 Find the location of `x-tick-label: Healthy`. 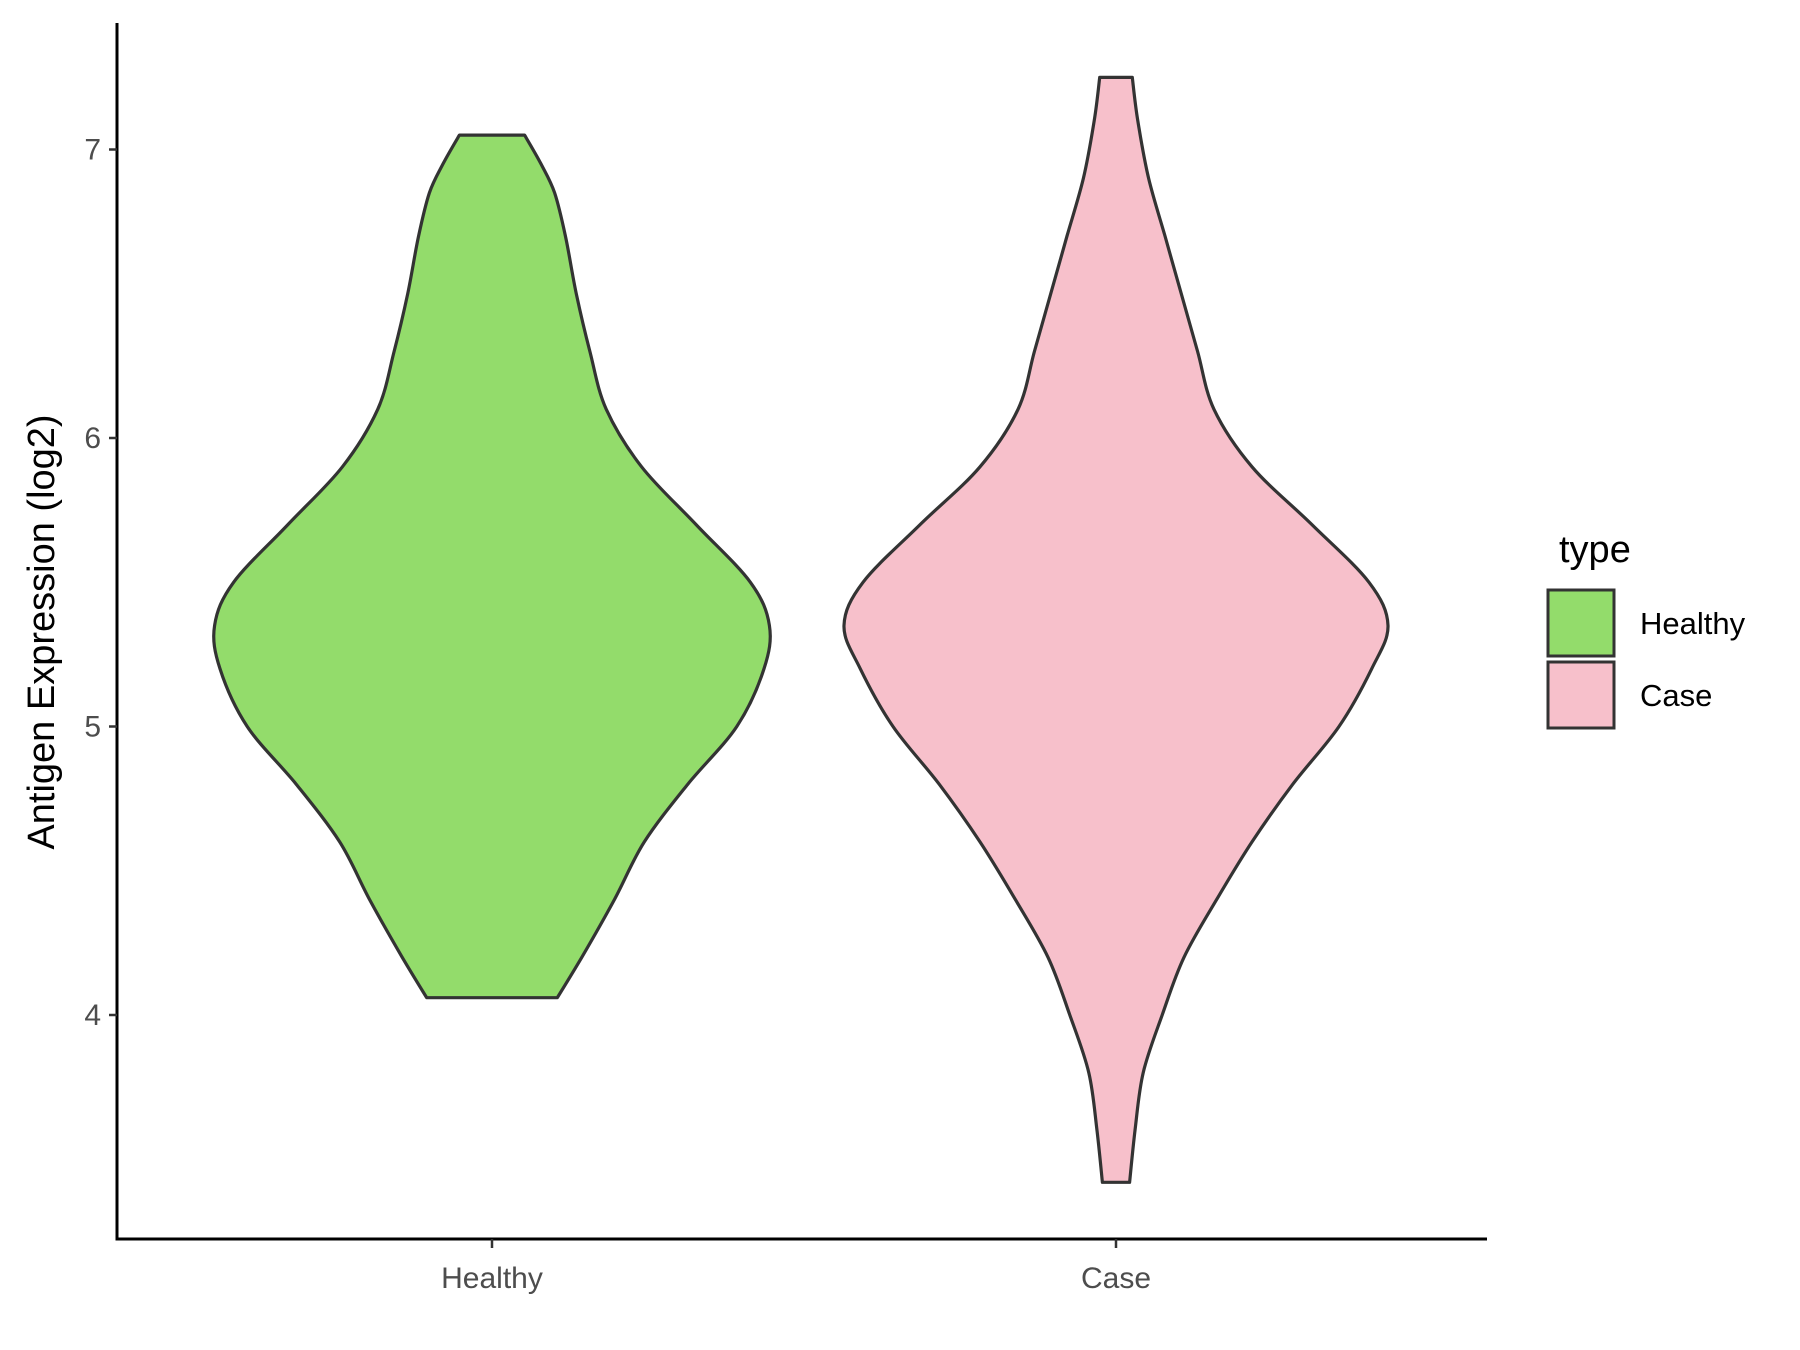

x-tick-label: Healthy is located at coordinates (492, 1278).